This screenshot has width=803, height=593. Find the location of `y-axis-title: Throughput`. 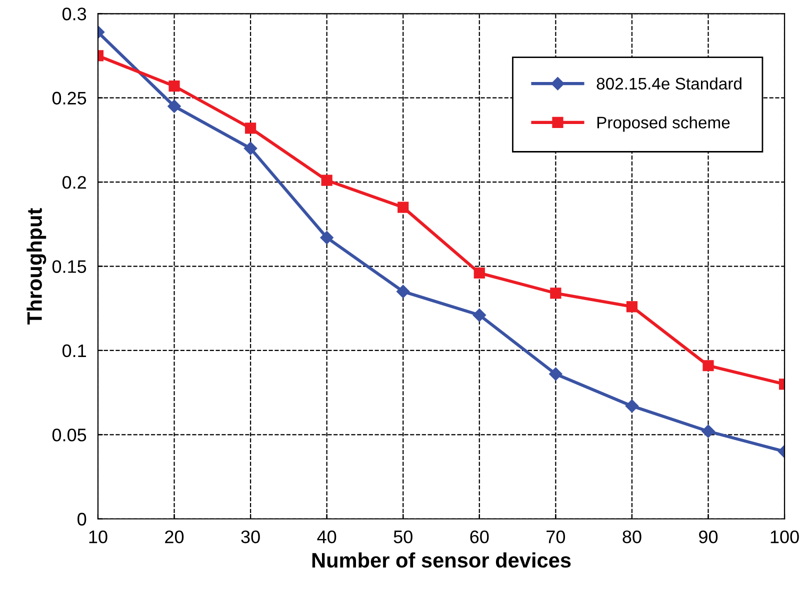

y-axis-title: Throughput is located at coordinates (36, 266).